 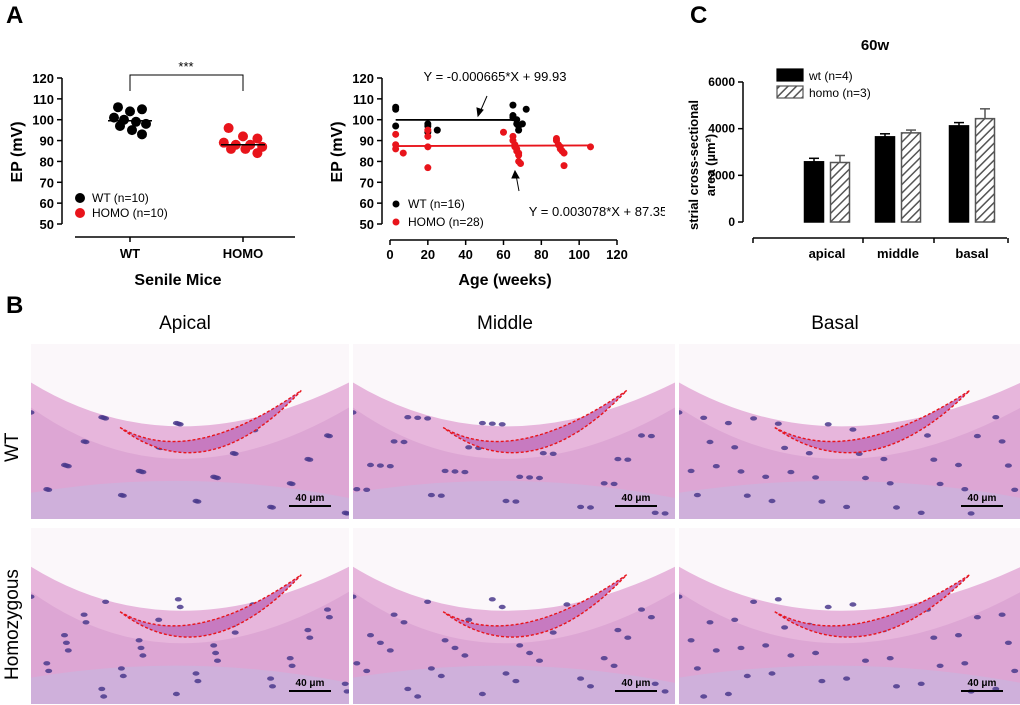 I want to click on micrograph-homozygous-basal: 40 μm, so click(x=849, y=616).